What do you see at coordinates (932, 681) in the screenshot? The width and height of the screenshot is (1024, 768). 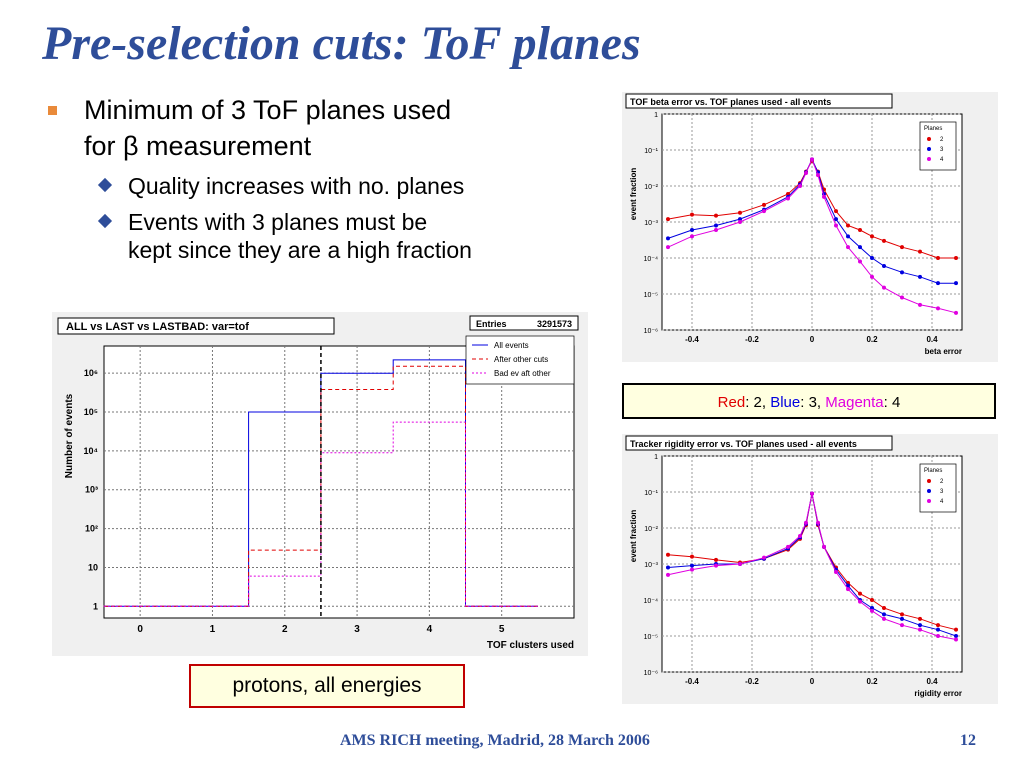 I see `x-tick-label: 0.4` at bounding box center [932, 681].